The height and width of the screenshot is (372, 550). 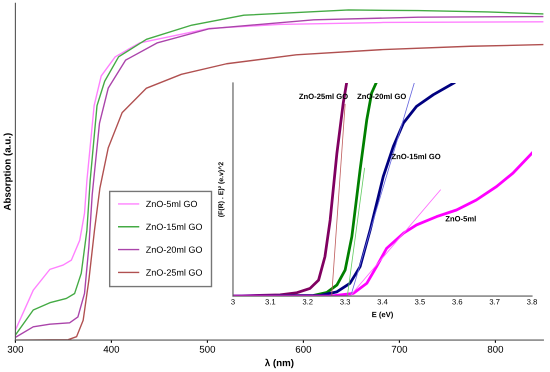 I want to click on legend-label: ZnO-20ml GO, so click(x=174, y=249).